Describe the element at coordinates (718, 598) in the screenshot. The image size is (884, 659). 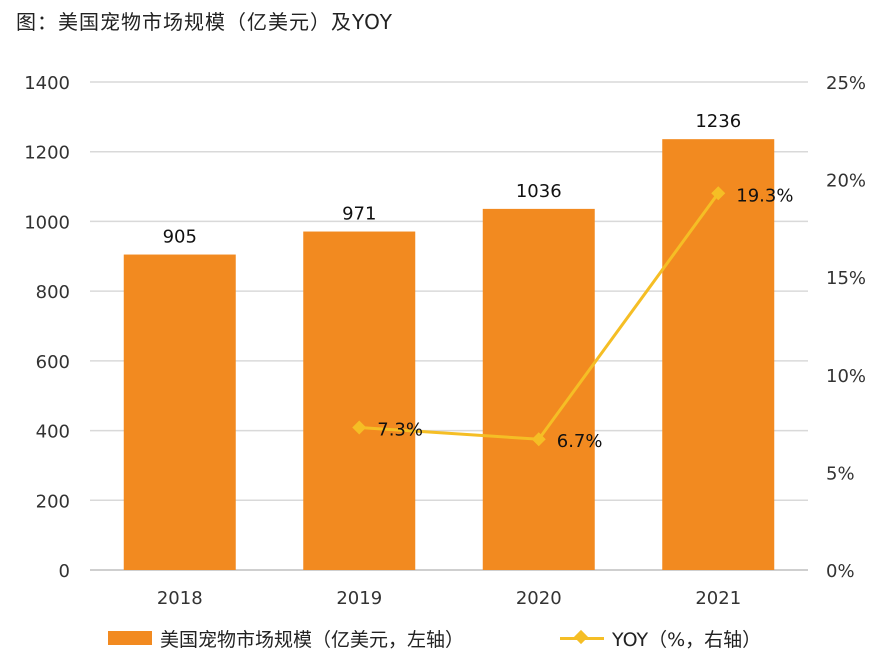
I see `x-tick-label: 2021` at that location.